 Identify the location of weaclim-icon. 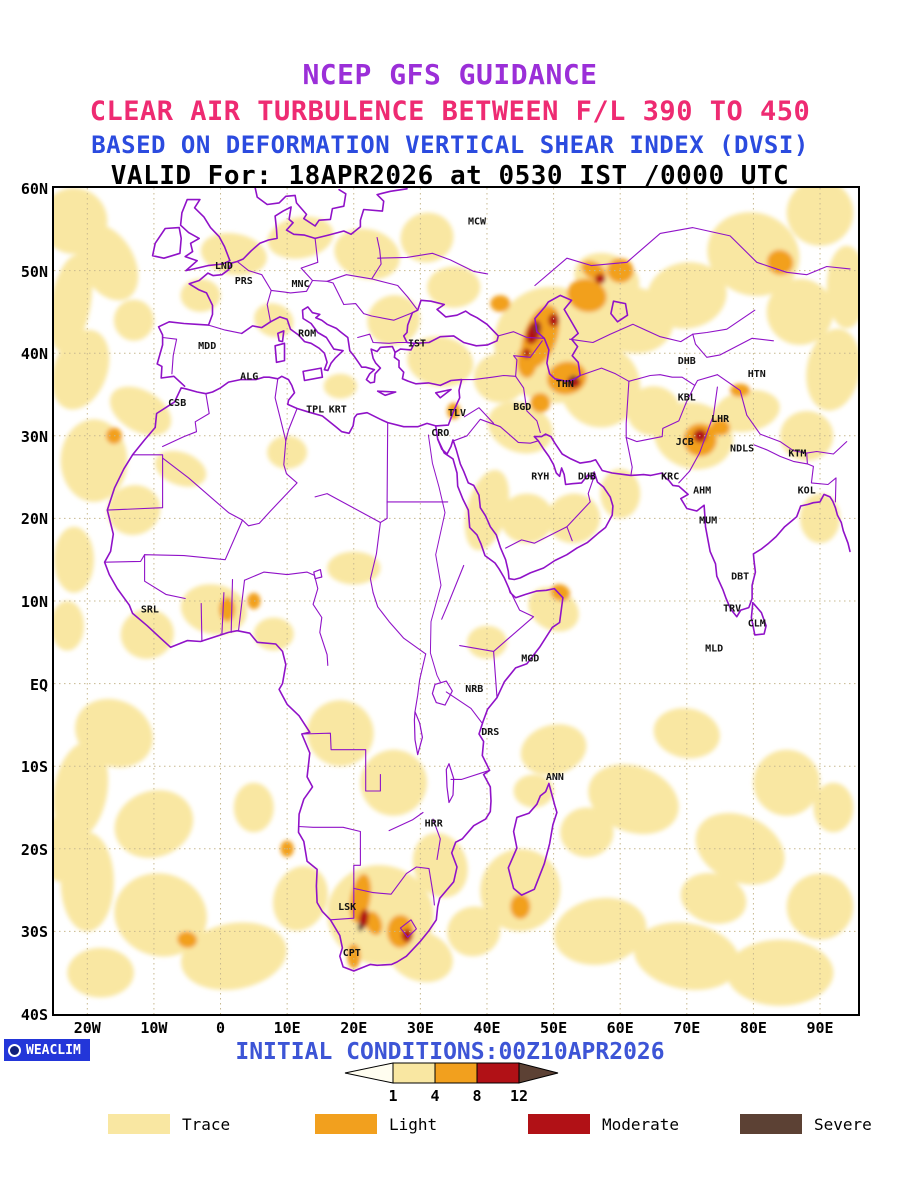
(14, 1050).